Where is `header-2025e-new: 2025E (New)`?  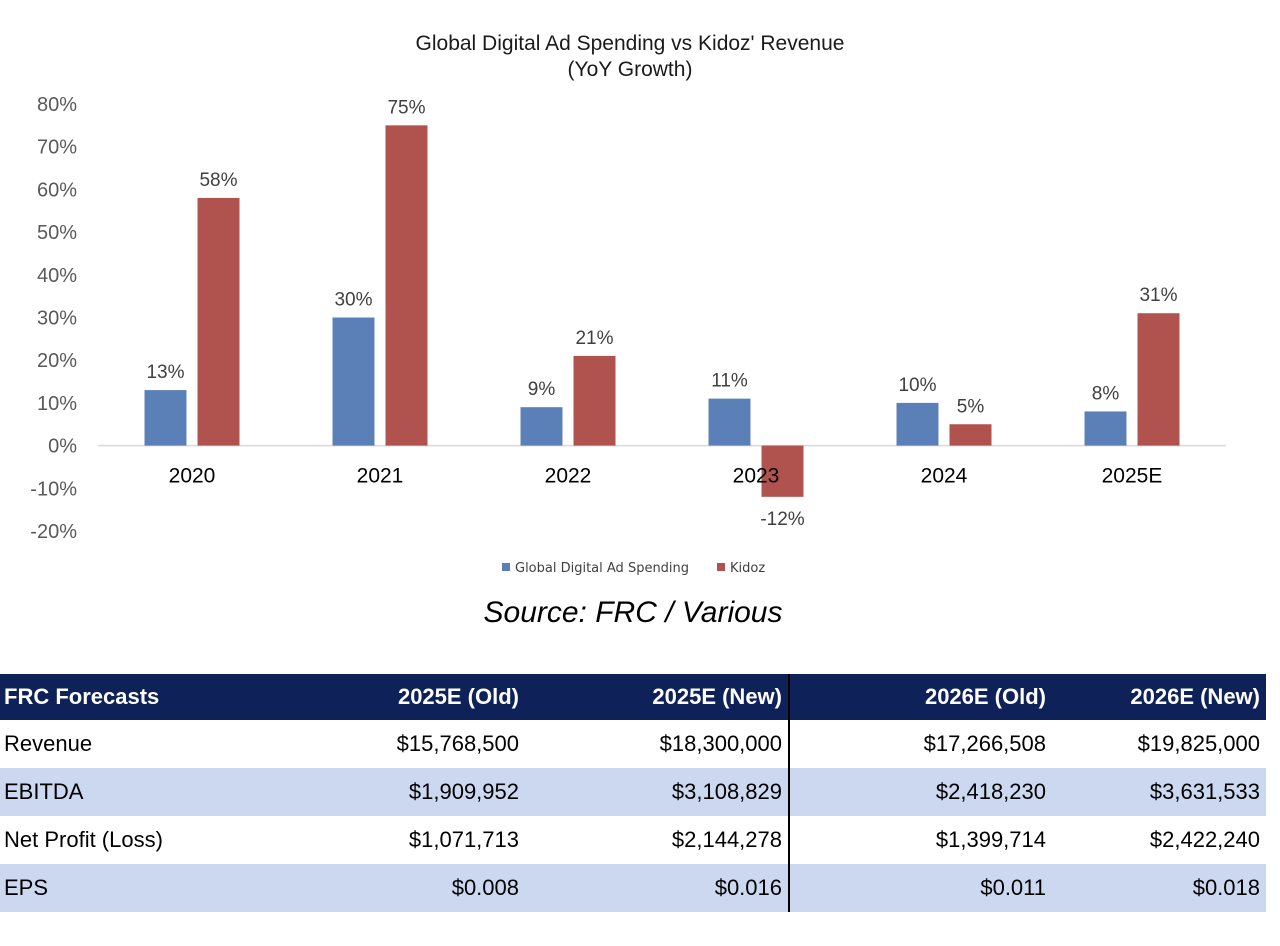
header-2025e-new: 2025E (New) is located at coordinates (657, 697).